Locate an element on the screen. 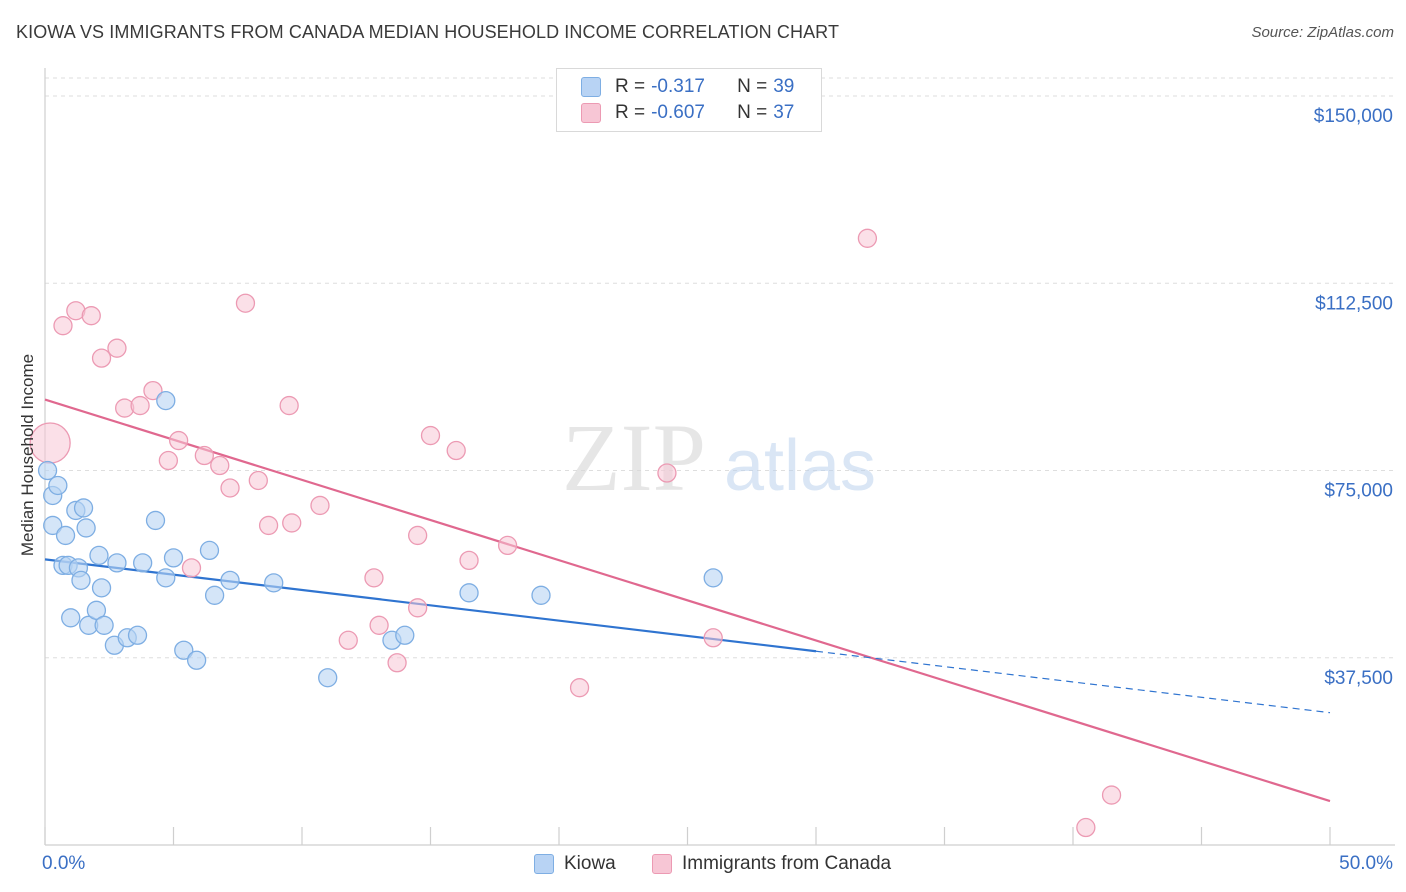 The height and width of the screenshot is (892, 1406). watermark: ZIP atlas is located at coordinates (719, 457).